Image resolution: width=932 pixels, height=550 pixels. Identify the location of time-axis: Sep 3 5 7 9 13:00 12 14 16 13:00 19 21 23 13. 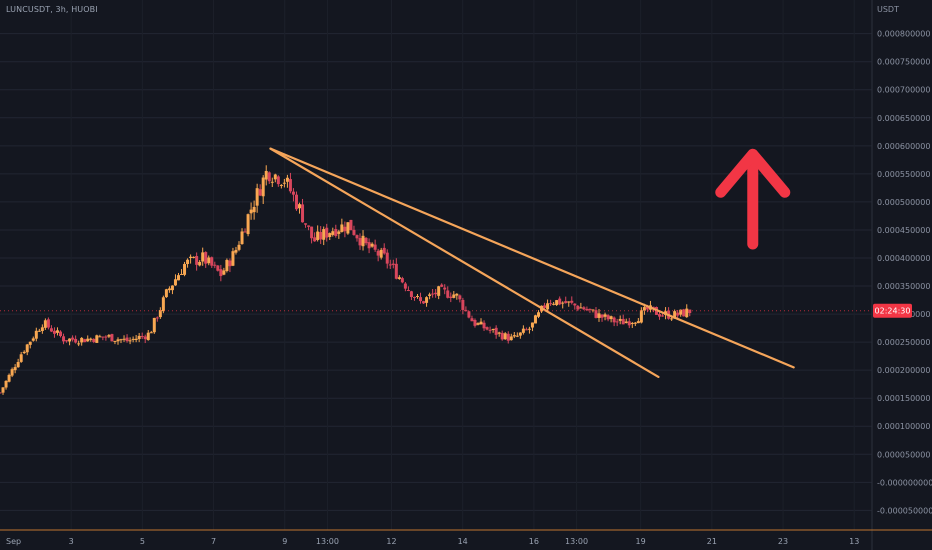
(466, 537).